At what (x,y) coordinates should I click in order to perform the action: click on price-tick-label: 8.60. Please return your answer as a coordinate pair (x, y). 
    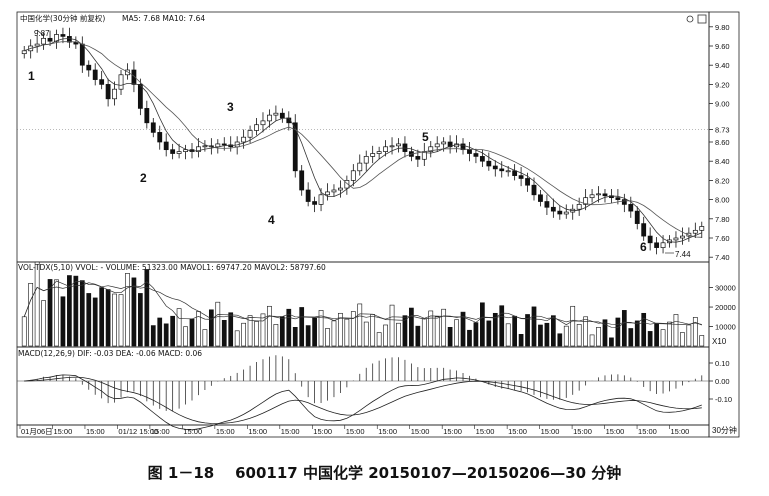
    Looking at the image, I should click on (722, 142).